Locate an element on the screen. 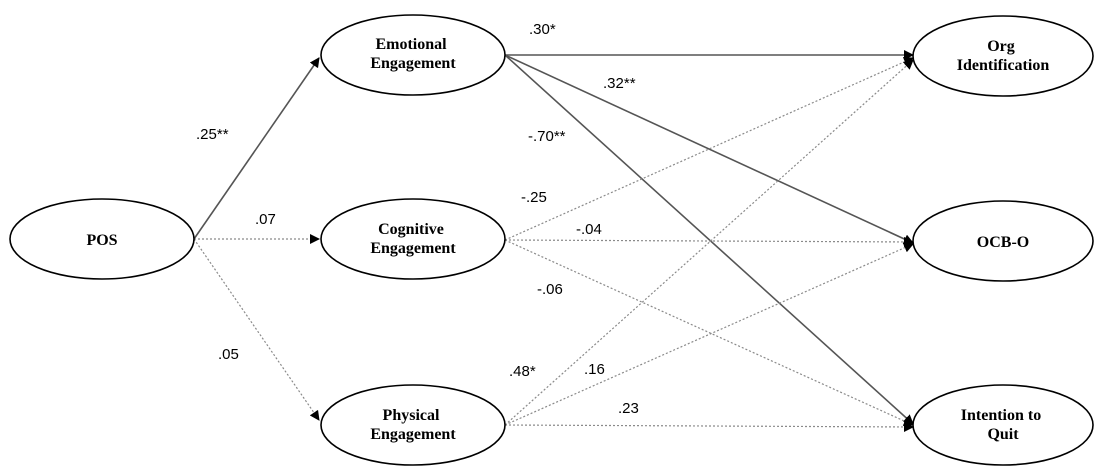  node-org-shape is located at coordinates (1003, 56).